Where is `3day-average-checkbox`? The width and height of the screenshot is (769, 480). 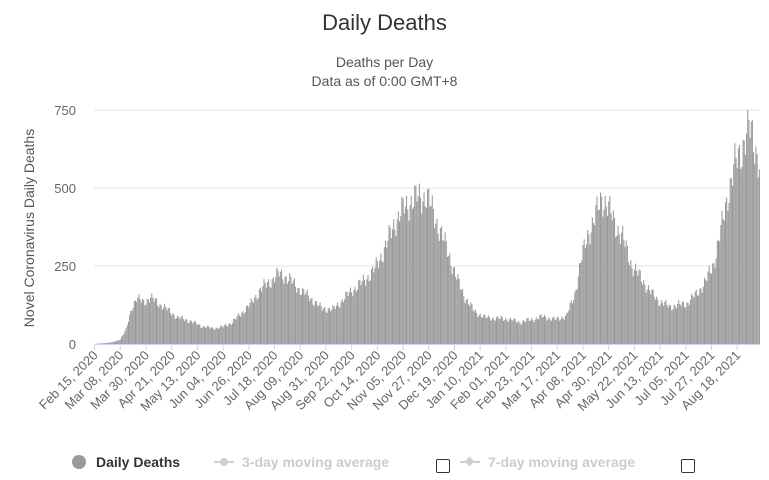
3day-average-checkbox is located at coordinates (443, 466).